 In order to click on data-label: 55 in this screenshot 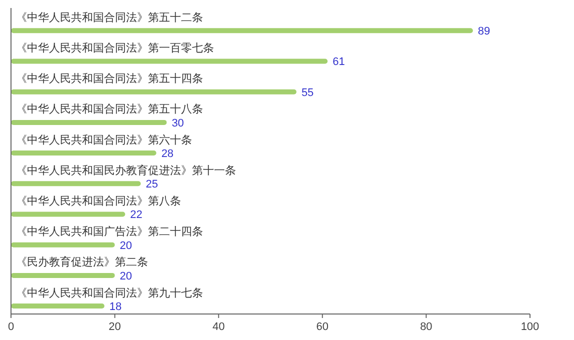, I will do `click(307, 92)`.